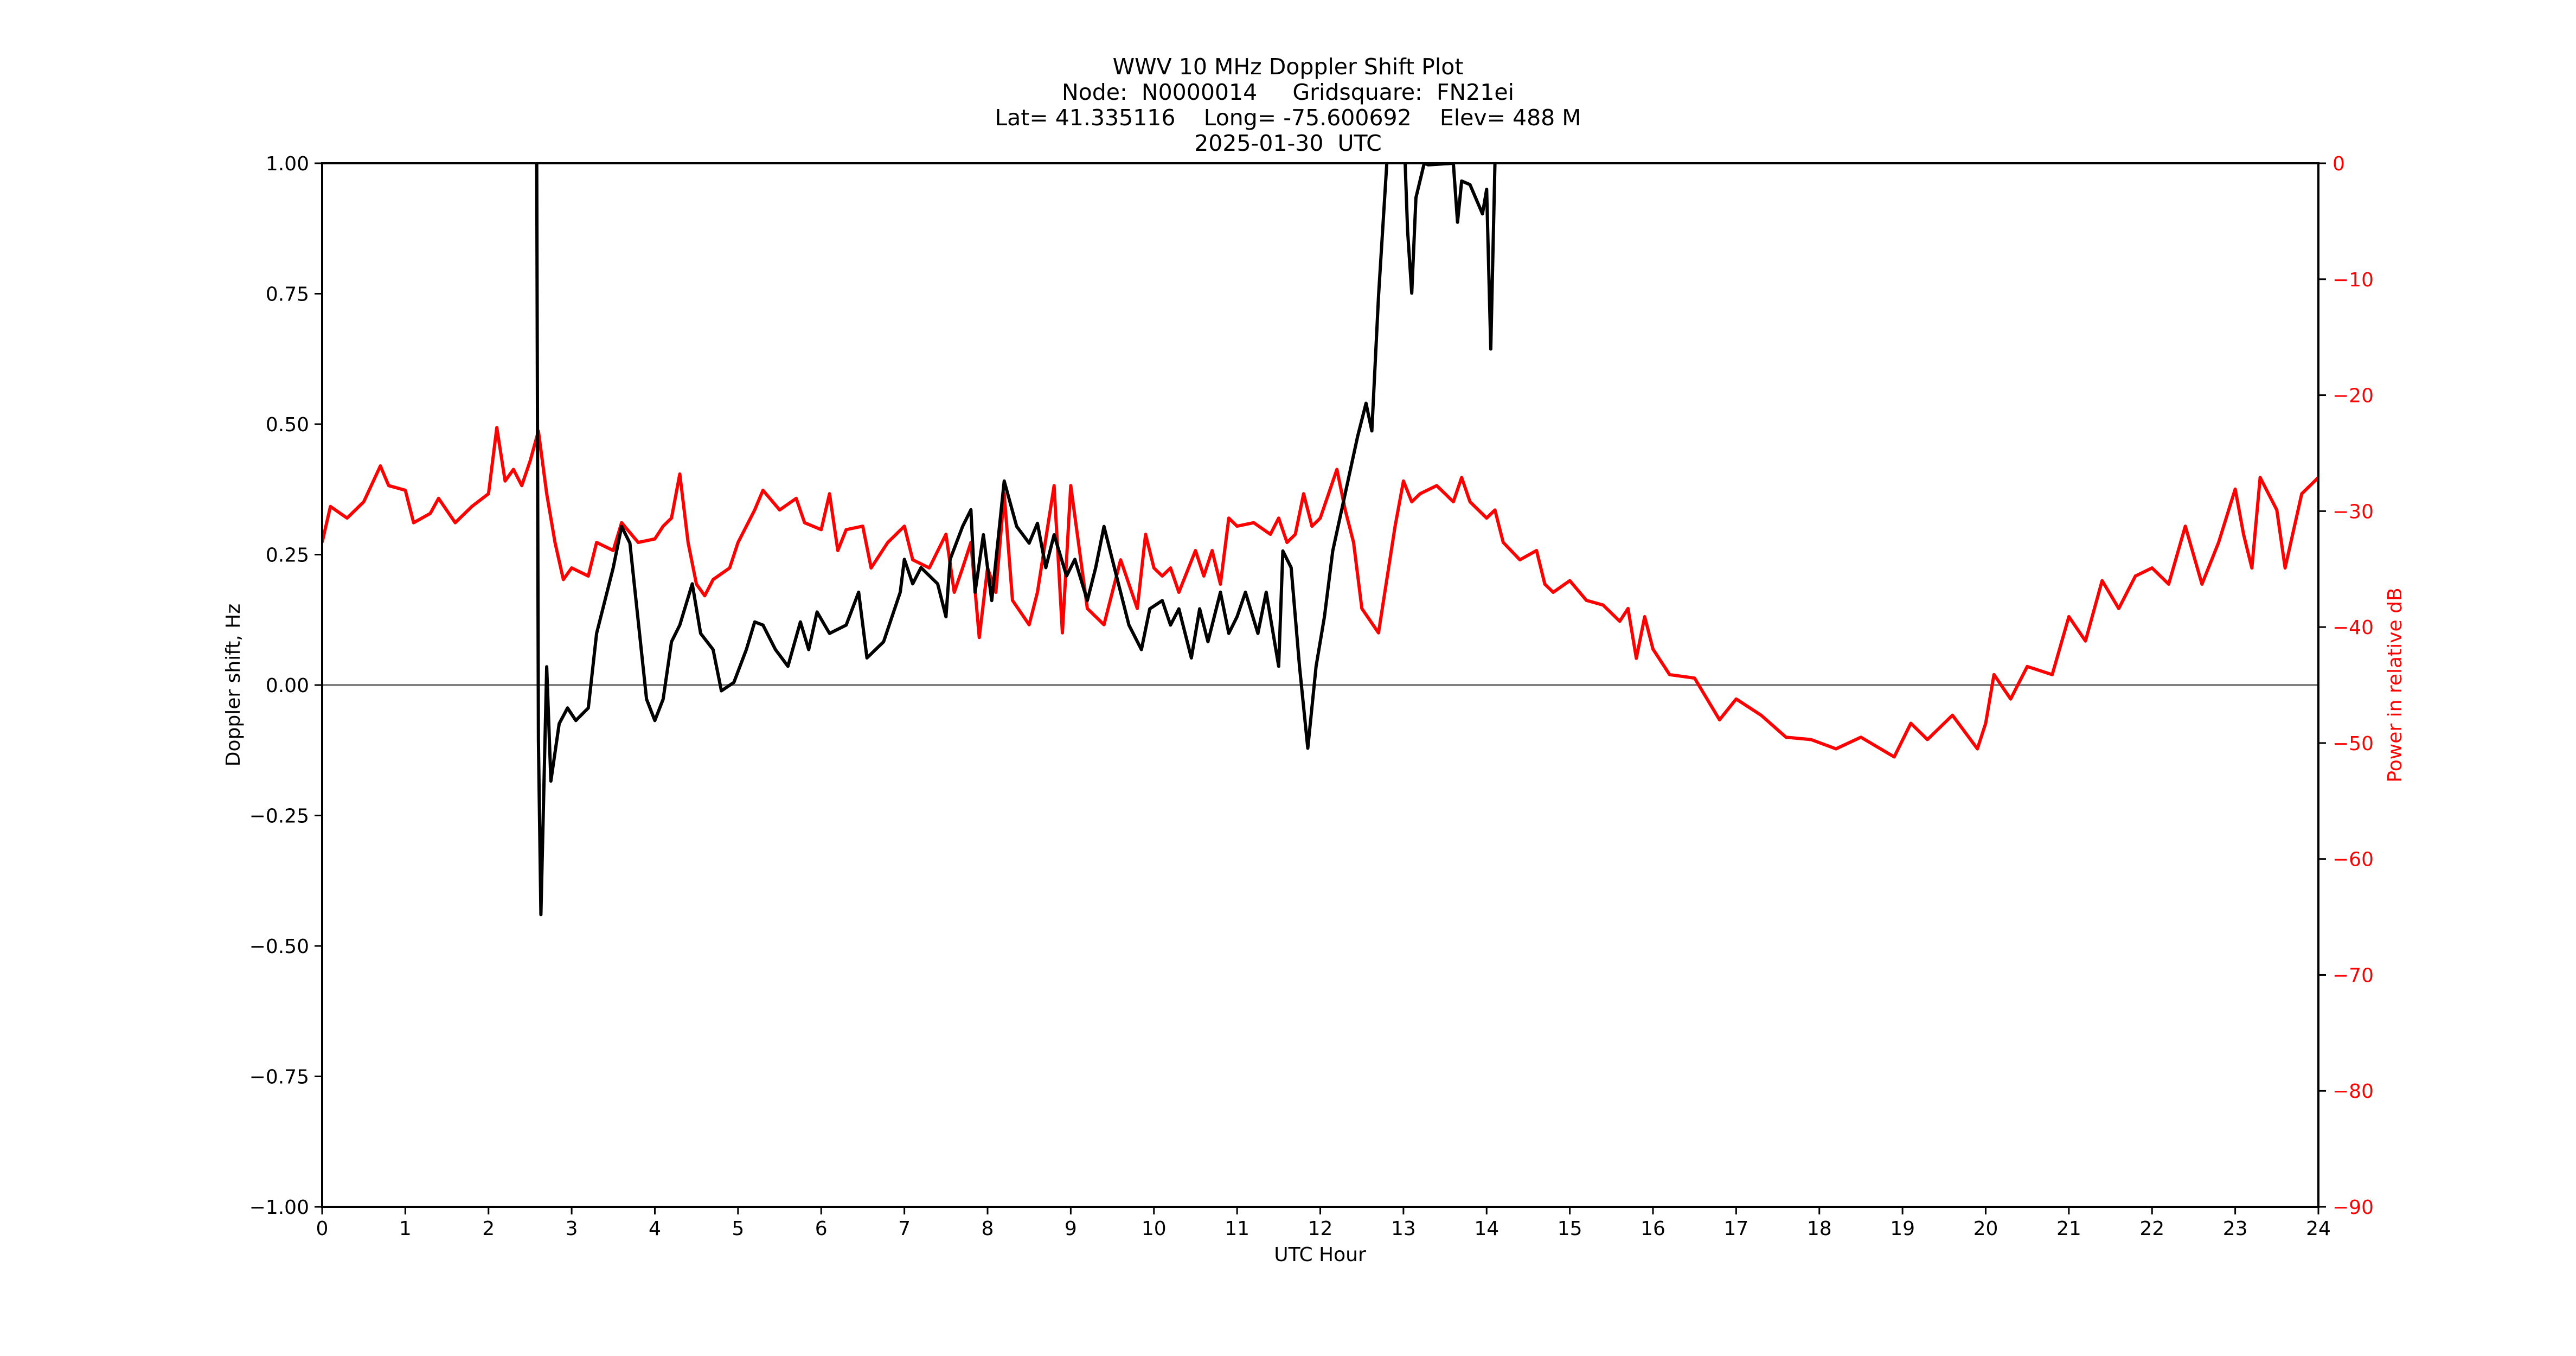 Image resolution: width=2576 pixels, height=1356 pixels. Describe the element at coordinates (2318, 1229) in the screenshot. I see `x-tick-label: 24` at that location.